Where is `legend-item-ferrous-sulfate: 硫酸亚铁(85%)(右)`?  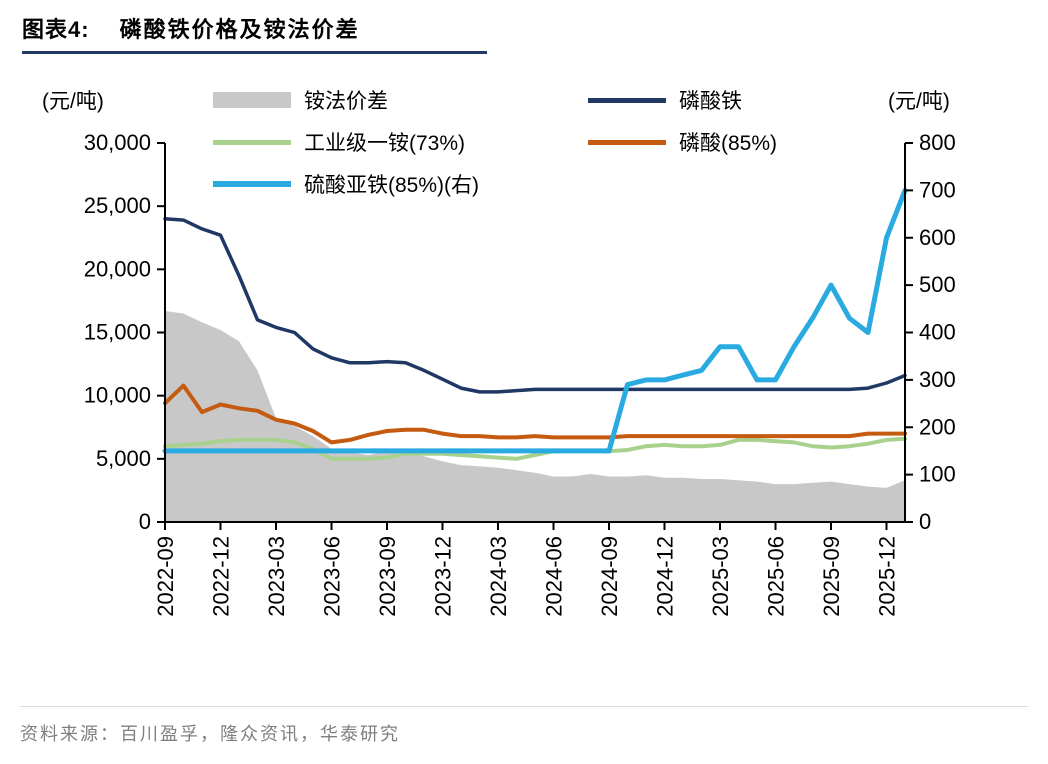
legend-item-ferrous-sulfate: 硫酸亚铁(85%)(右) is located at coordinates (346, 184).